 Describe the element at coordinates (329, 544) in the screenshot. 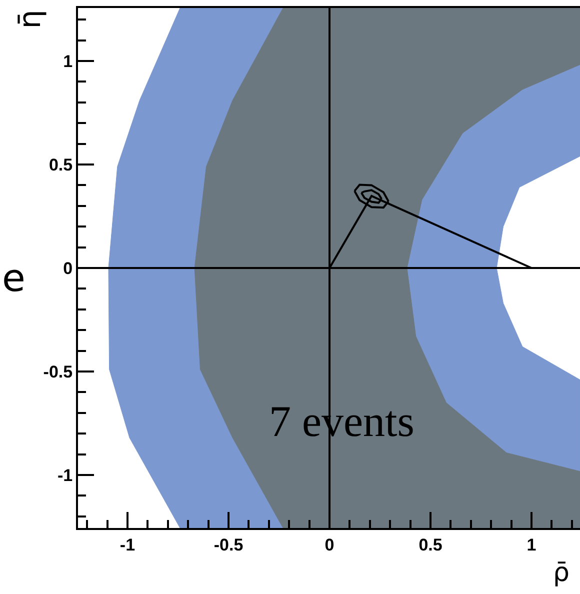

I see `x-tick-label: 0` at that location.